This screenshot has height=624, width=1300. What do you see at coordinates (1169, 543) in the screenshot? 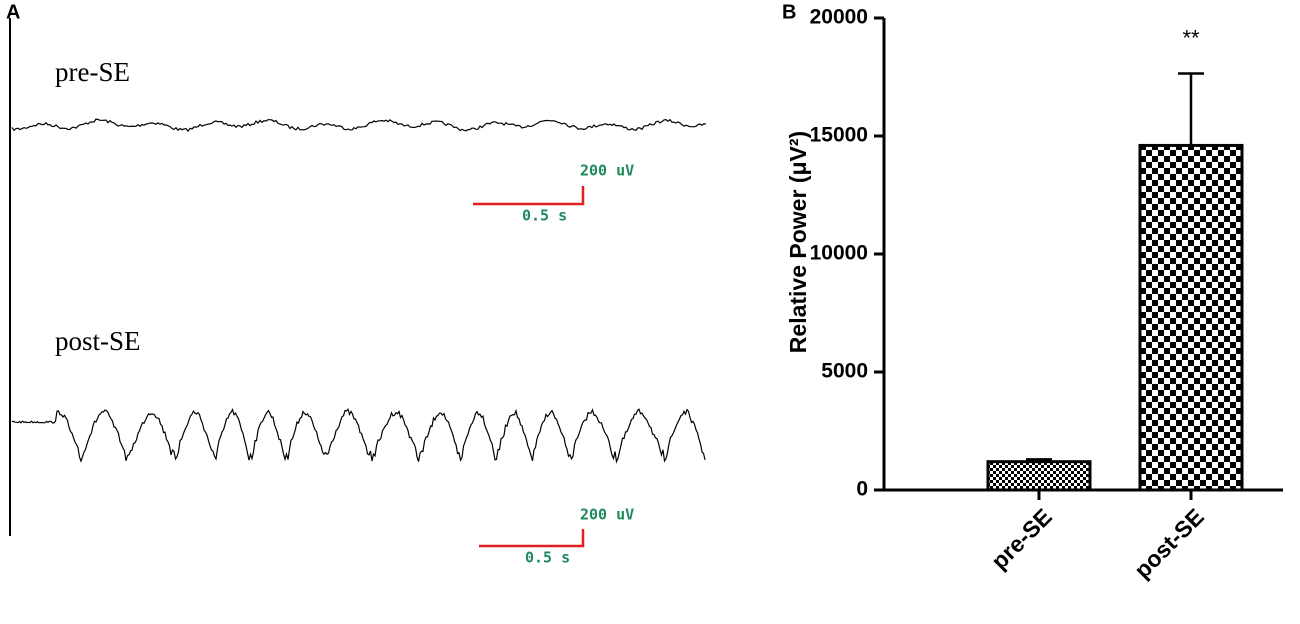
I see `x-tick-label: post-SE` at bounding box center [1169, 543].